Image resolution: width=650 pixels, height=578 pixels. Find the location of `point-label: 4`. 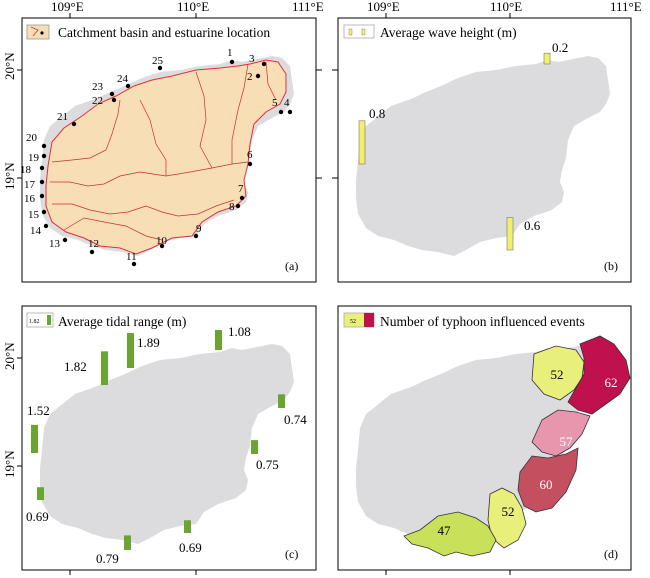

point-label: 4 is located at coordinates (287, 103).